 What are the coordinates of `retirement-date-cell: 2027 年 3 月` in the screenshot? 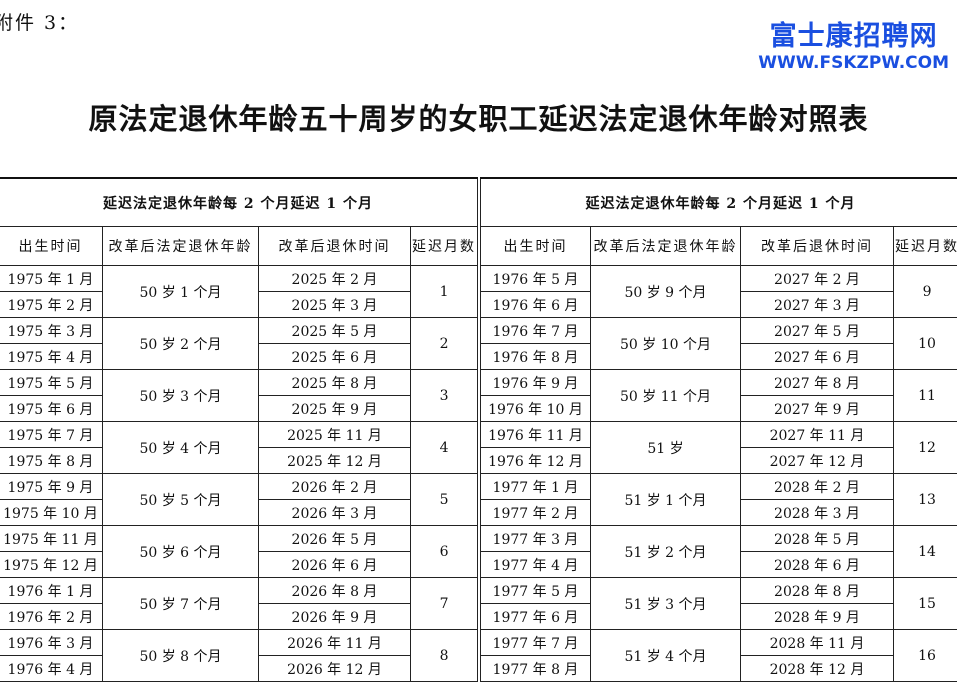 It's located at (817, 304).